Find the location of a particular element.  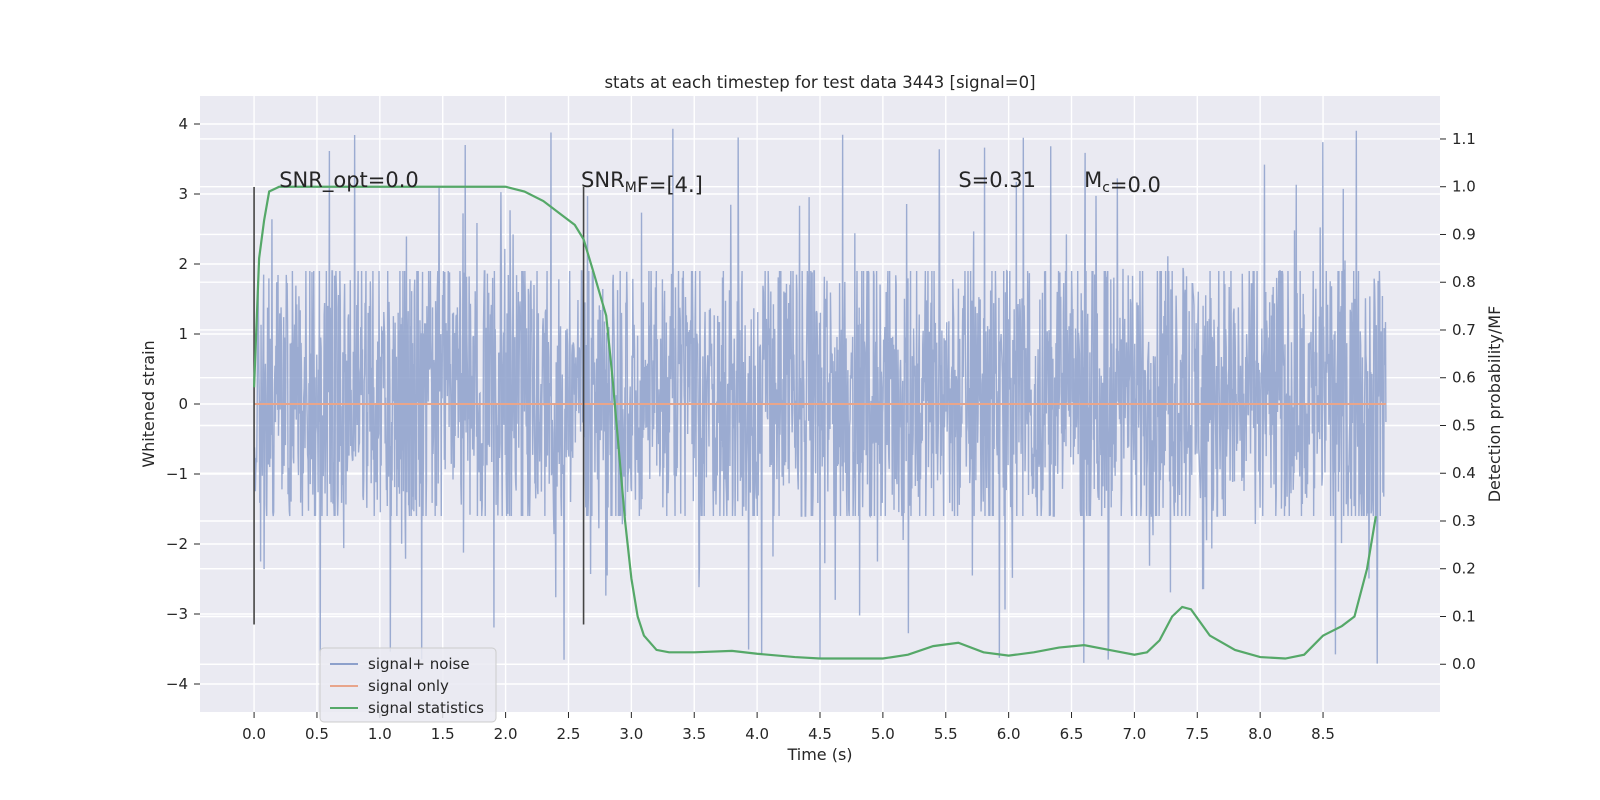

legend-box is located at coordinates (408, 685).